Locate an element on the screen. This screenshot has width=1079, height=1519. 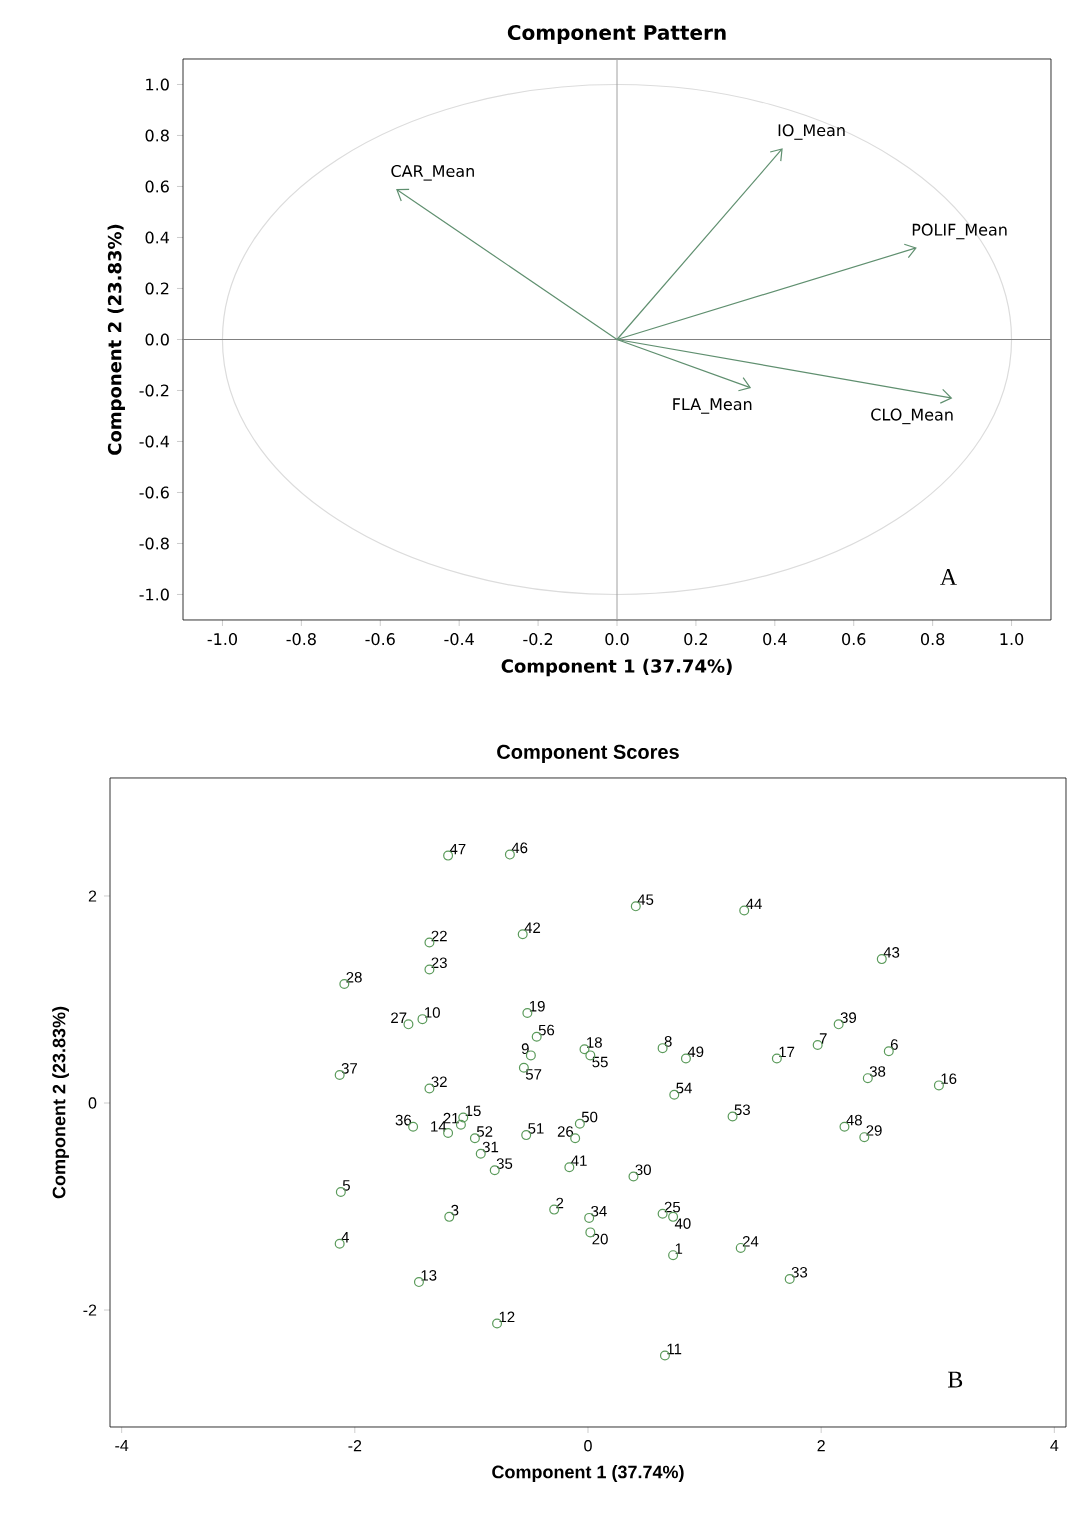
y-tick-label: 0.2 is located at coordinates (157, 288).